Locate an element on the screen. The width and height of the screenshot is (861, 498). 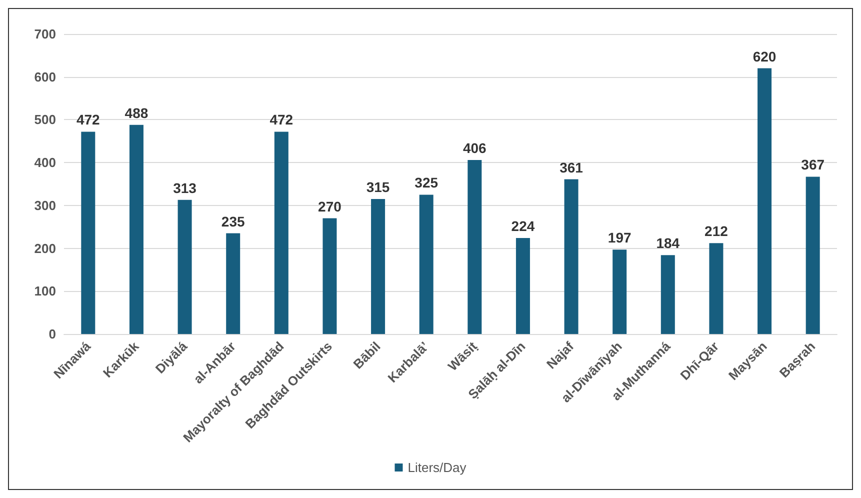
data-label: 325 is located at coordinates (426, 182).